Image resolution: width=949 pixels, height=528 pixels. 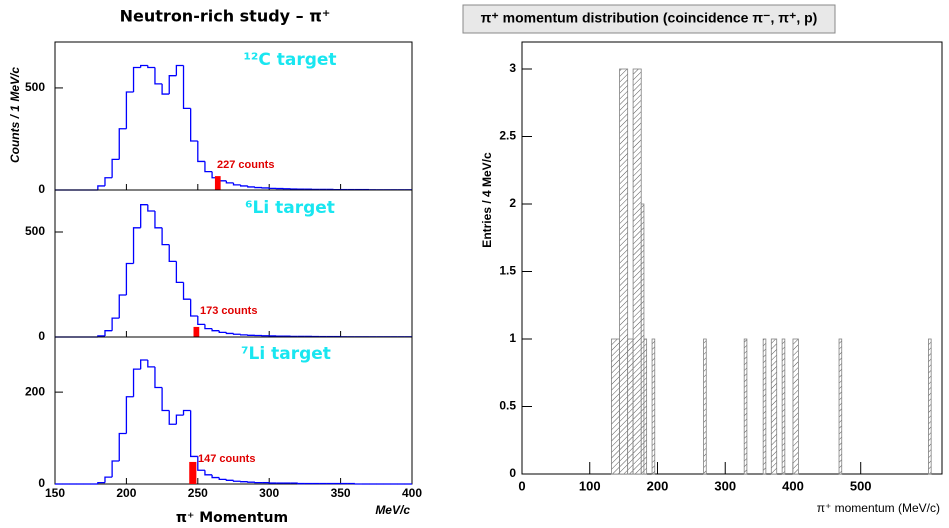 I want to click on x-tick-label: 500, so click(x=861, y=485).